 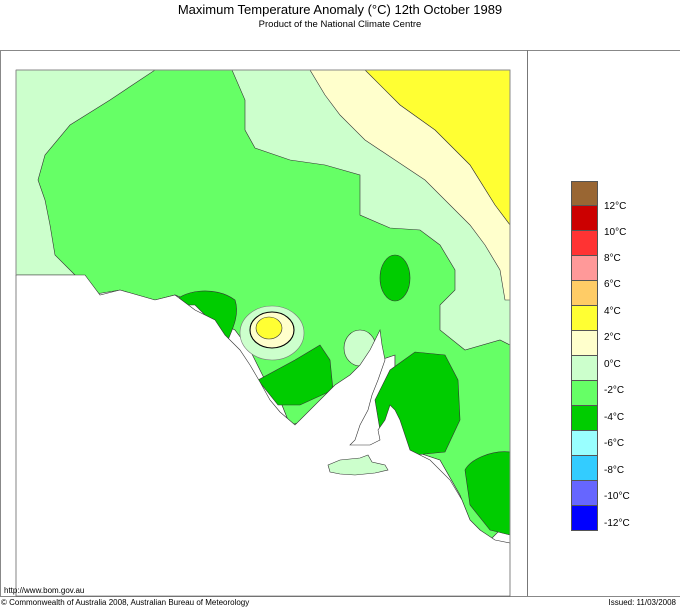 I want to click on region-minus6-a, so click(x=395, y=278).